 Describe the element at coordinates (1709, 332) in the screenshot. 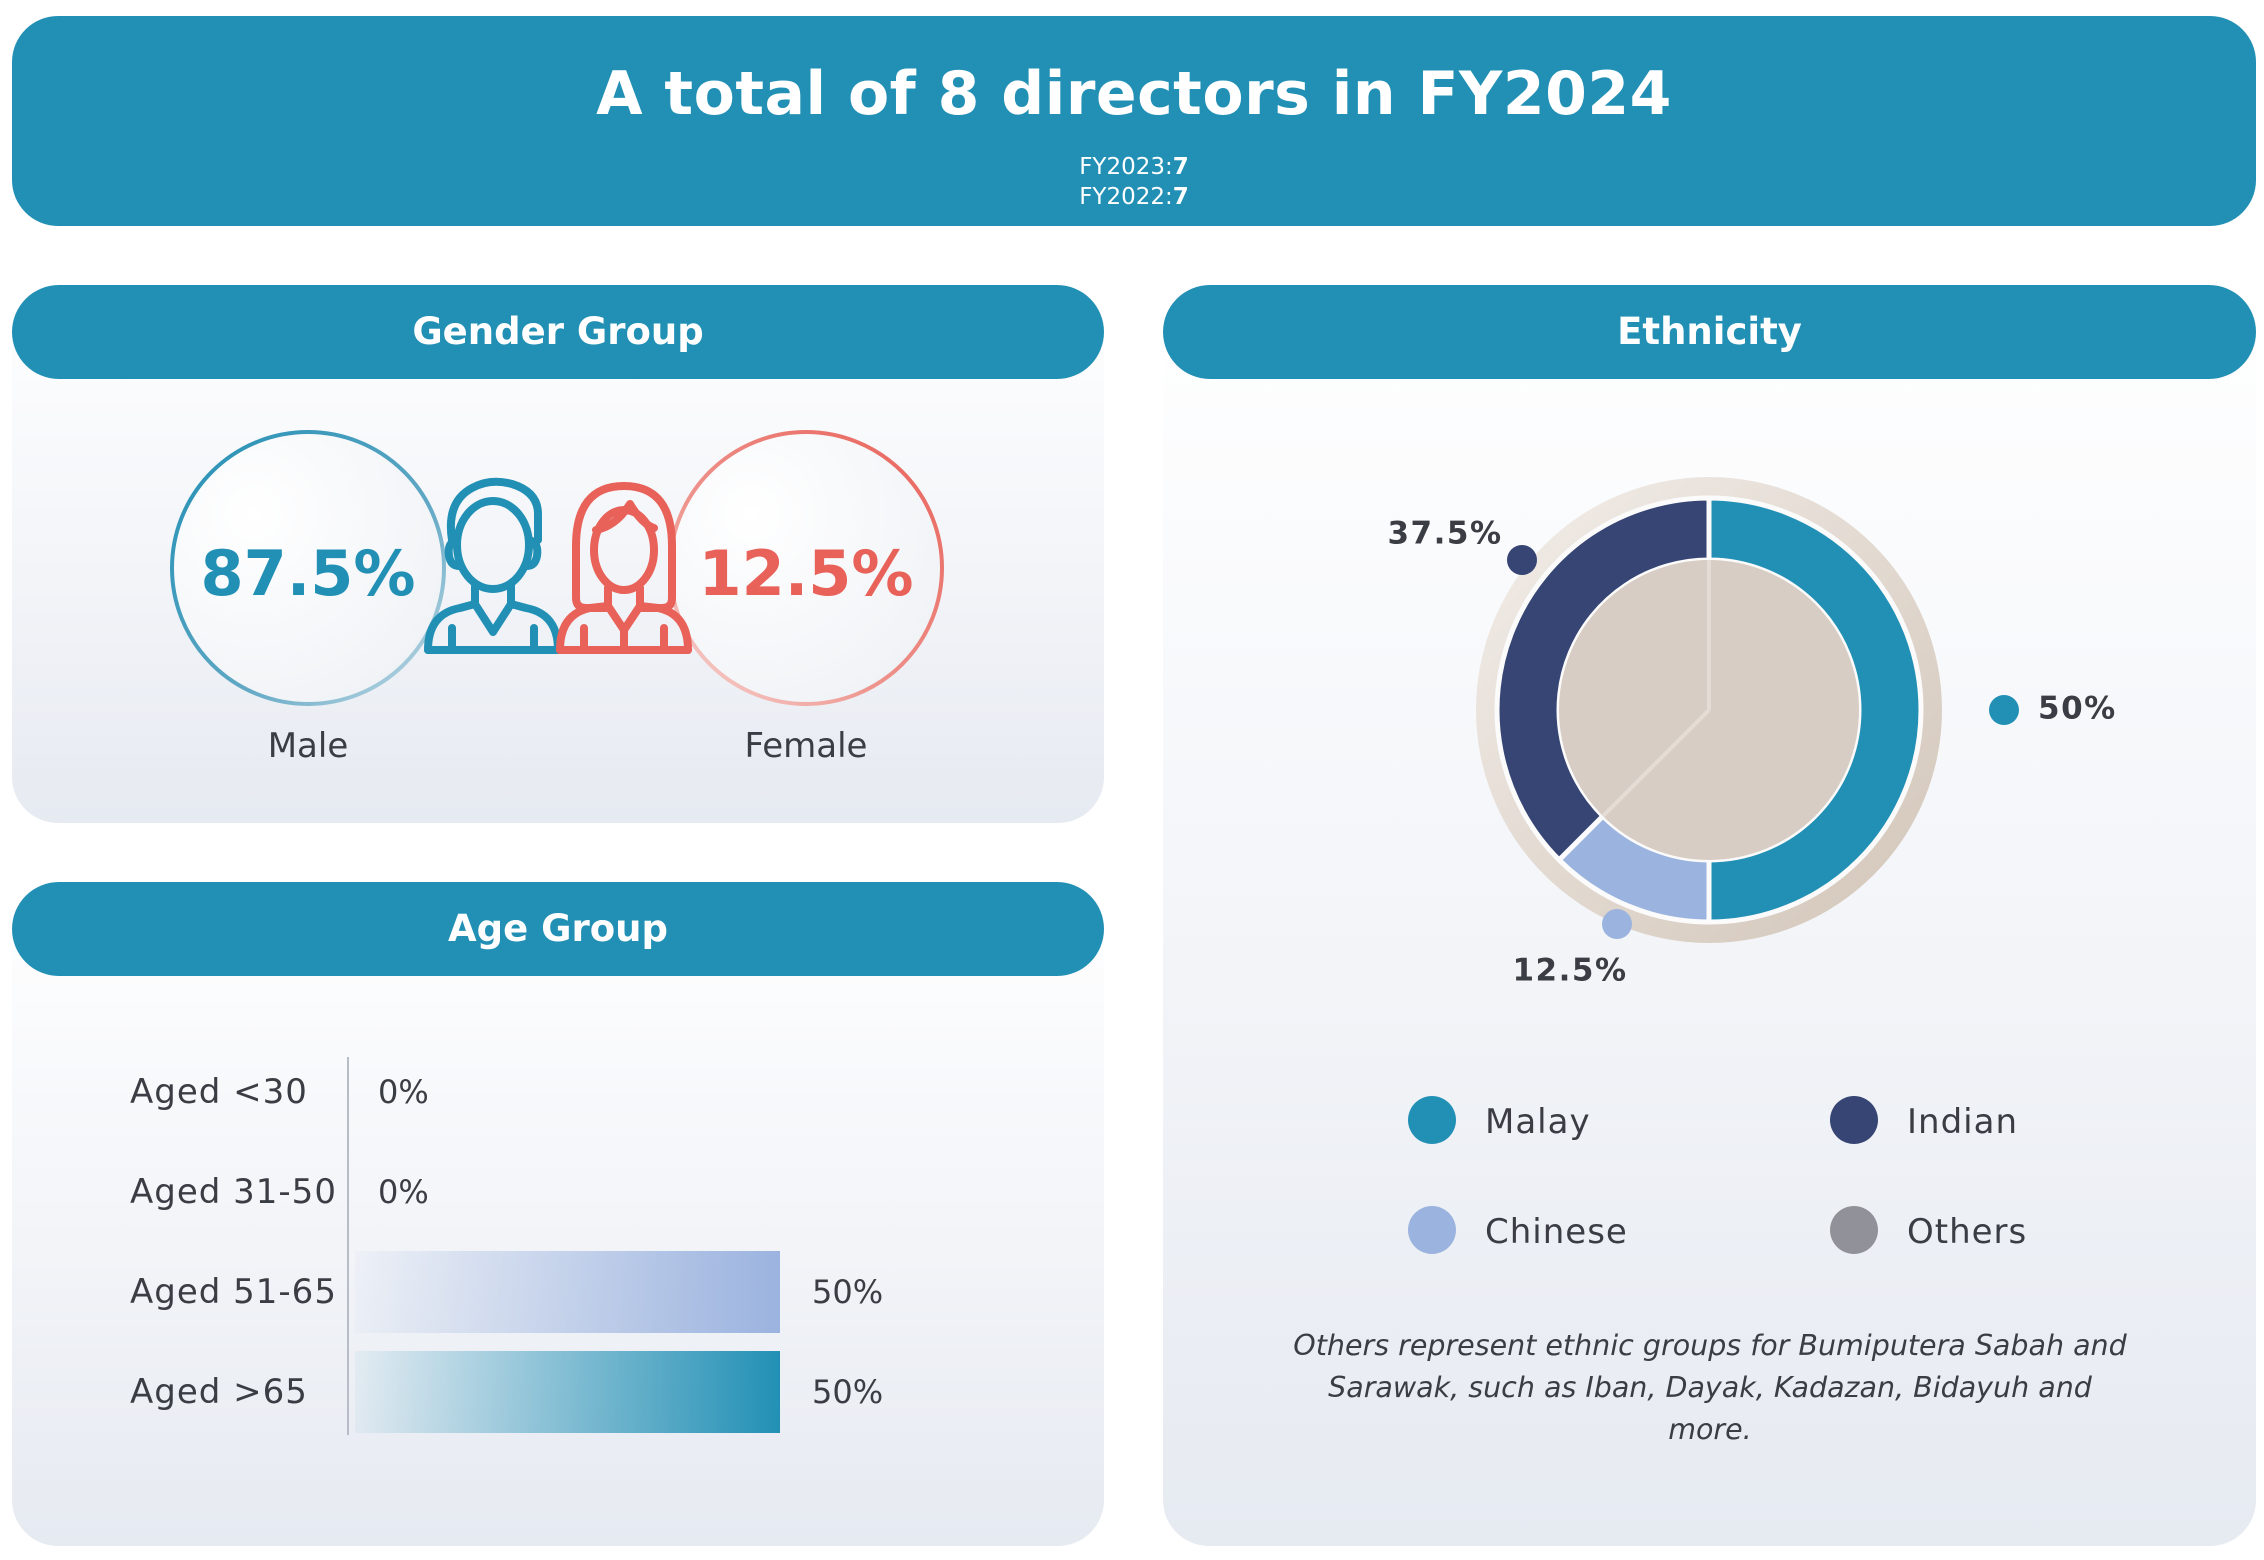

I see `ethnicity-card-title: Ethnicity` at that location.